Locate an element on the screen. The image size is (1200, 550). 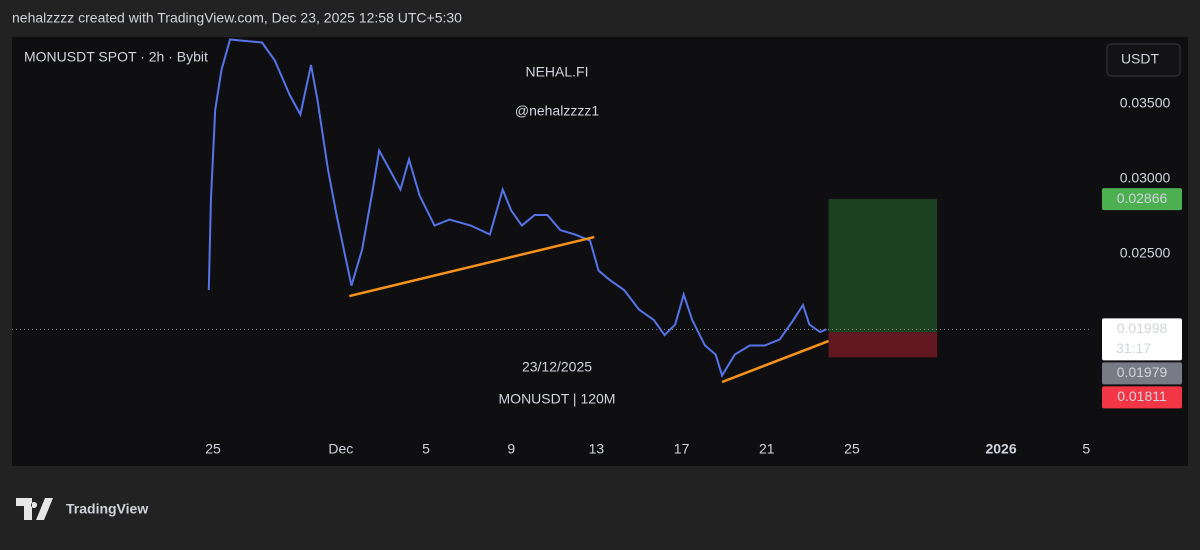
y-tick-label: 0.03500 is located at coordinates (1145, 103).